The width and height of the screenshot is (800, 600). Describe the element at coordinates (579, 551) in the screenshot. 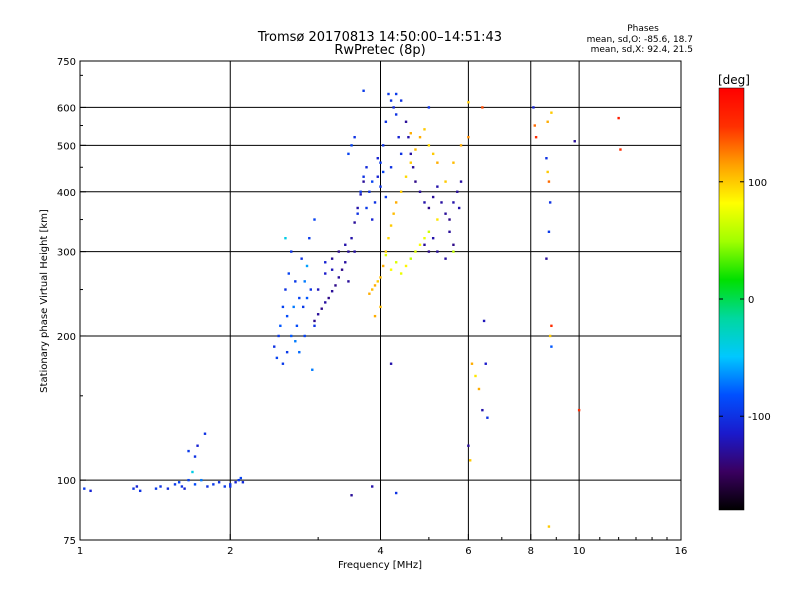

I see `x-tick-label: 10` at that location.